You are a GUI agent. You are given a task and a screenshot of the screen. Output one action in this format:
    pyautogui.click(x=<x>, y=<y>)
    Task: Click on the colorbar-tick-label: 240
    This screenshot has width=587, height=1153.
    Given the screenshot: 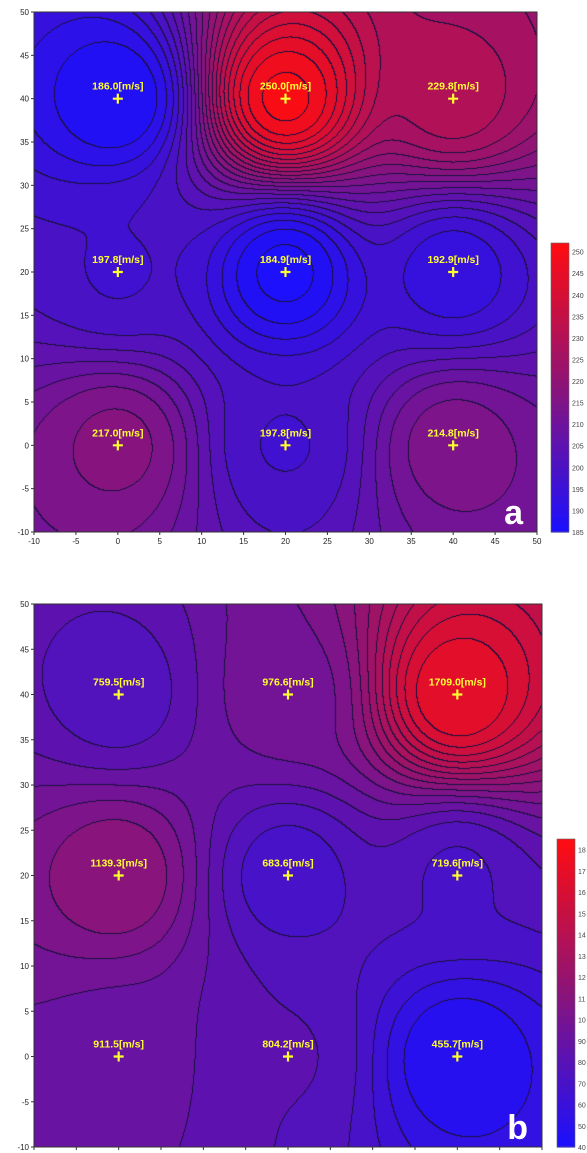 What is the action you would take?
    pyautogui.click(x=578, y=296)
    